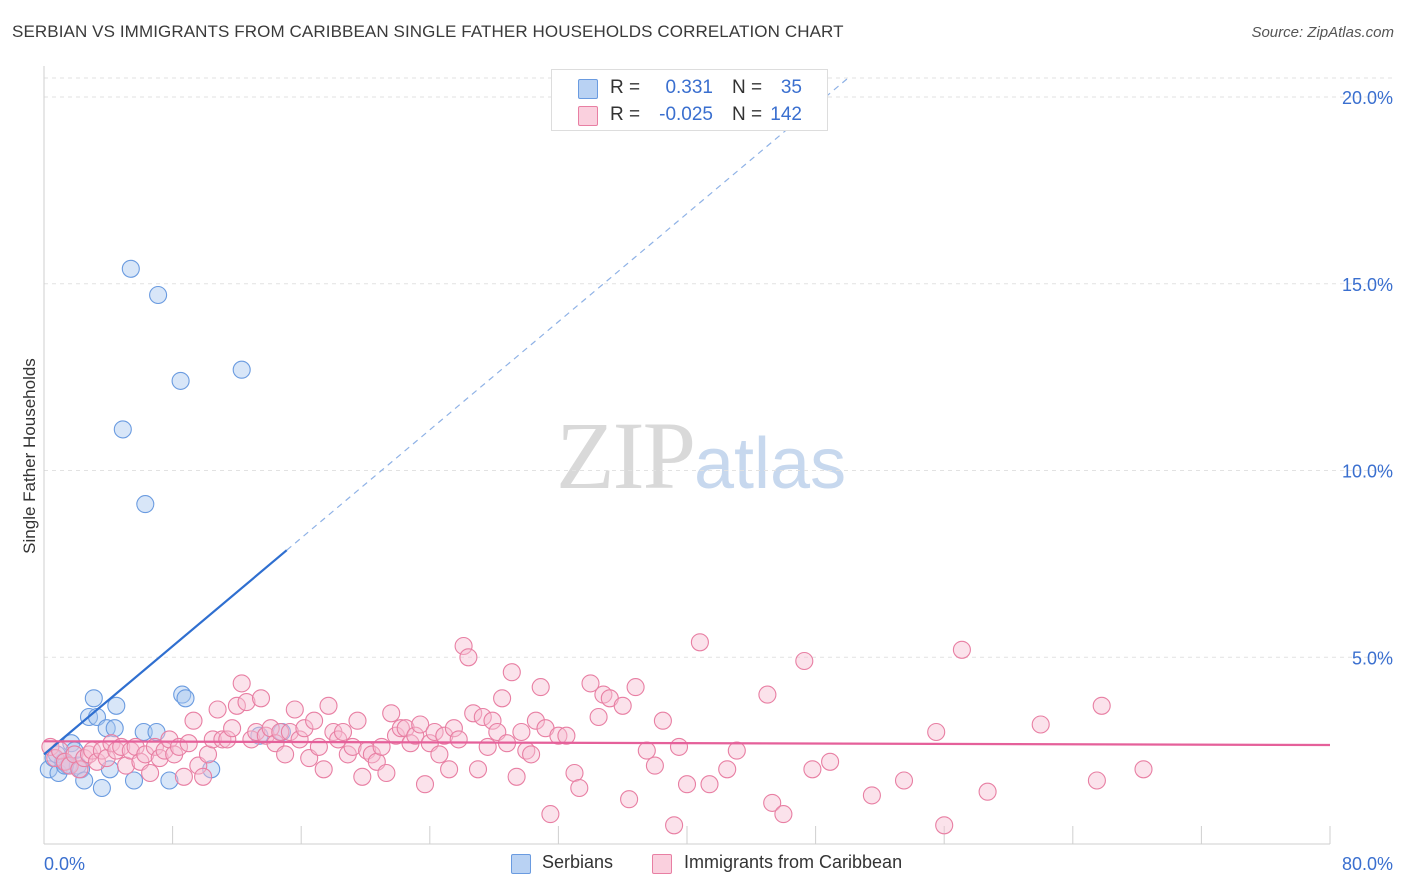  I want to click on bottom-legend-label-caribbean: Immigrants from Caribbean, so click(793, 862).